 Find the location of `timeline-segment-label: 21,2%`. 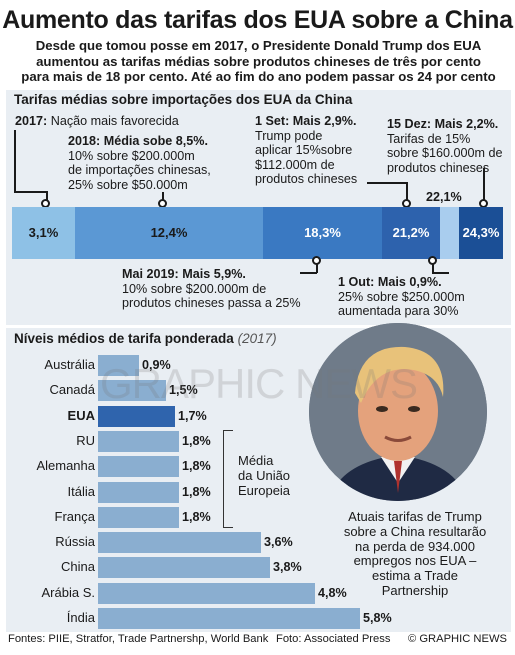

timeline-segment-label: 21,2% is located at coordinates (411, 232).